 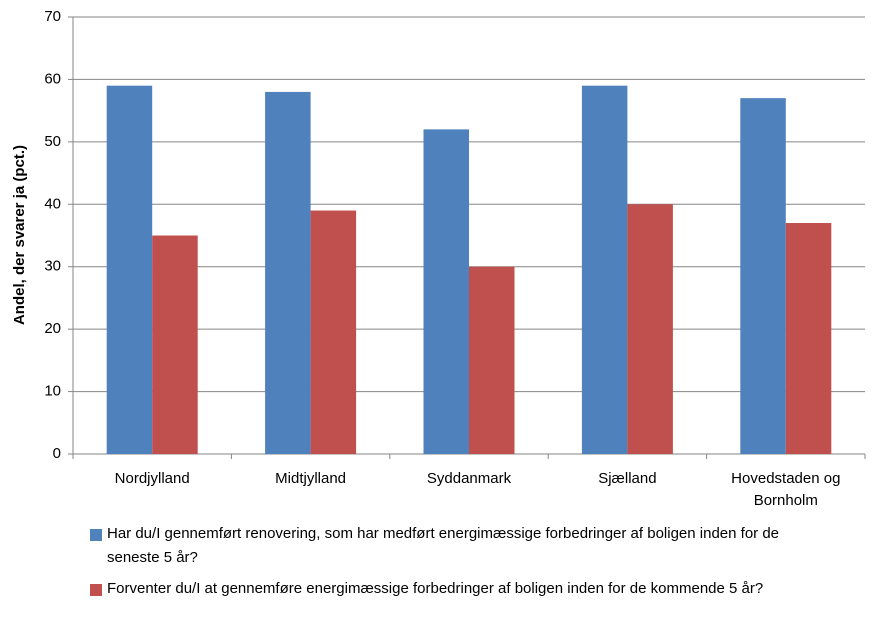 I want to click on y-tick-label: 20, so click(x=52, y=328).